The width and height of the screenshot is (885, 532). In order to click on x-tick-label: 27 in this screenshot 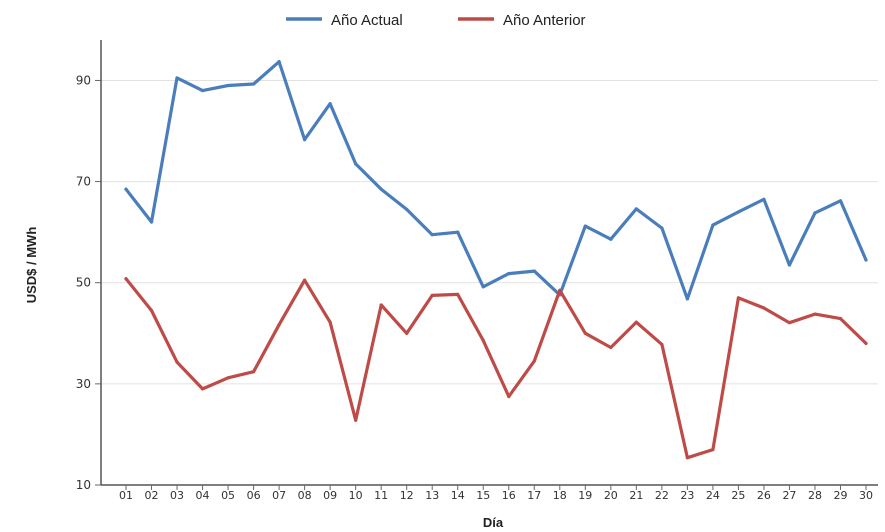, I will do `click(789, 495)`.